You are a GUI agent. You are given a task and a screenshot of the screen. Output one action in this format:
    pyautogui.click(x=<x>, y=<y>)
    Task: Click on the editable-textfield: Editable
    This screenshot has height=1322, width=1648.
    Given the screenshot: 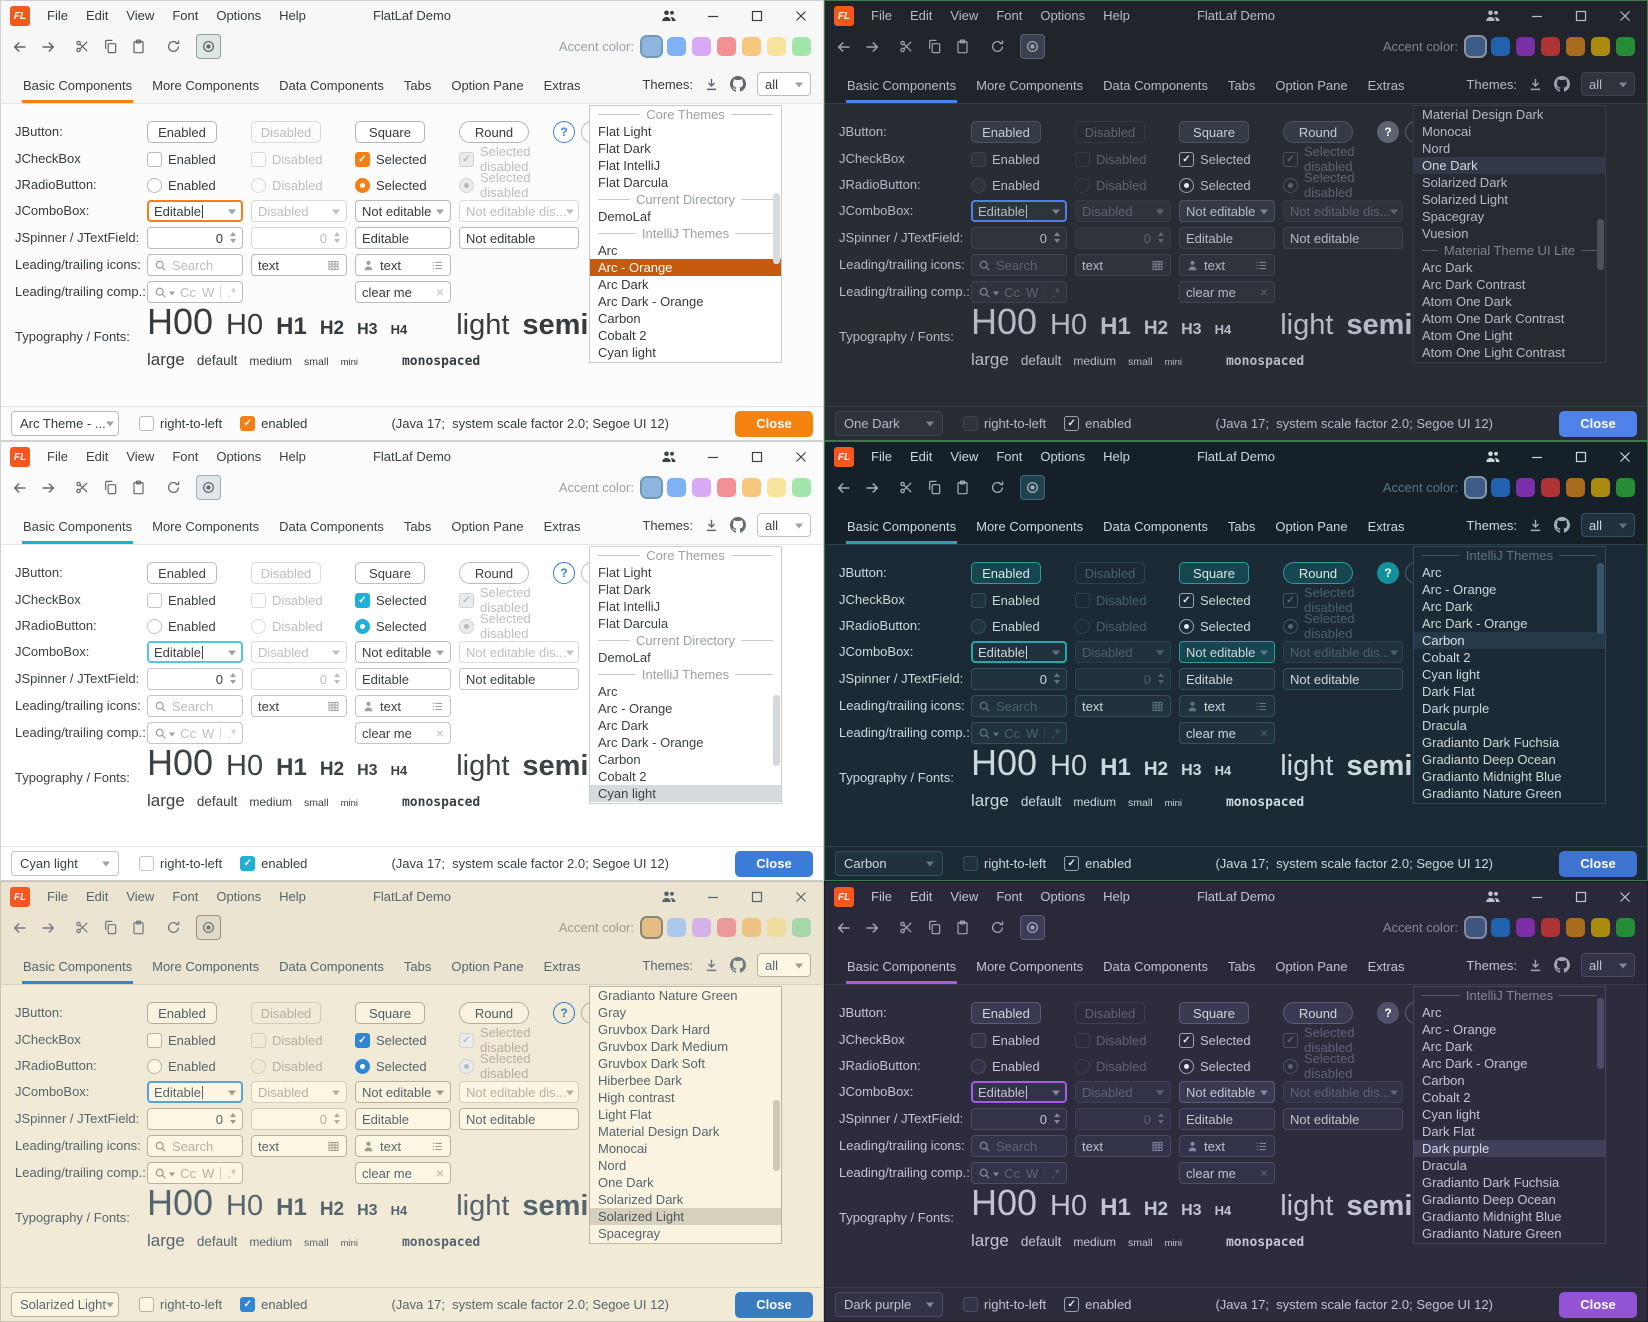 What is the action you would take?
    pyautogui.click(x=1227, y=1119)
    